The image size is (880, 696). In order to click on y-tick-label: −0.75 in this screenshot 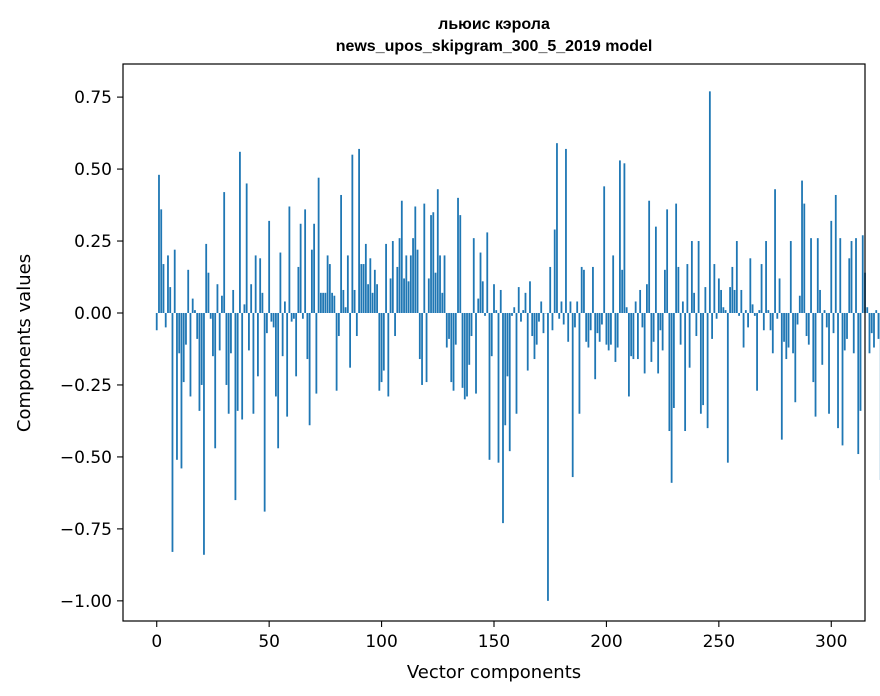, I will do `click(86, 530)`.